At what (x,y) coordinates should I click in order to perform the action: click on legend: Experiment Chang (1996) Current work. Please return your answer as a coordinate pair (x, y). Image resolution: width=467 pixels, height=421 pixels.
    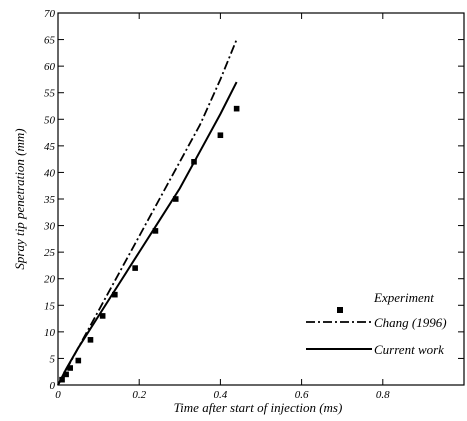
    Looking at the image, I should click on (376, 323).